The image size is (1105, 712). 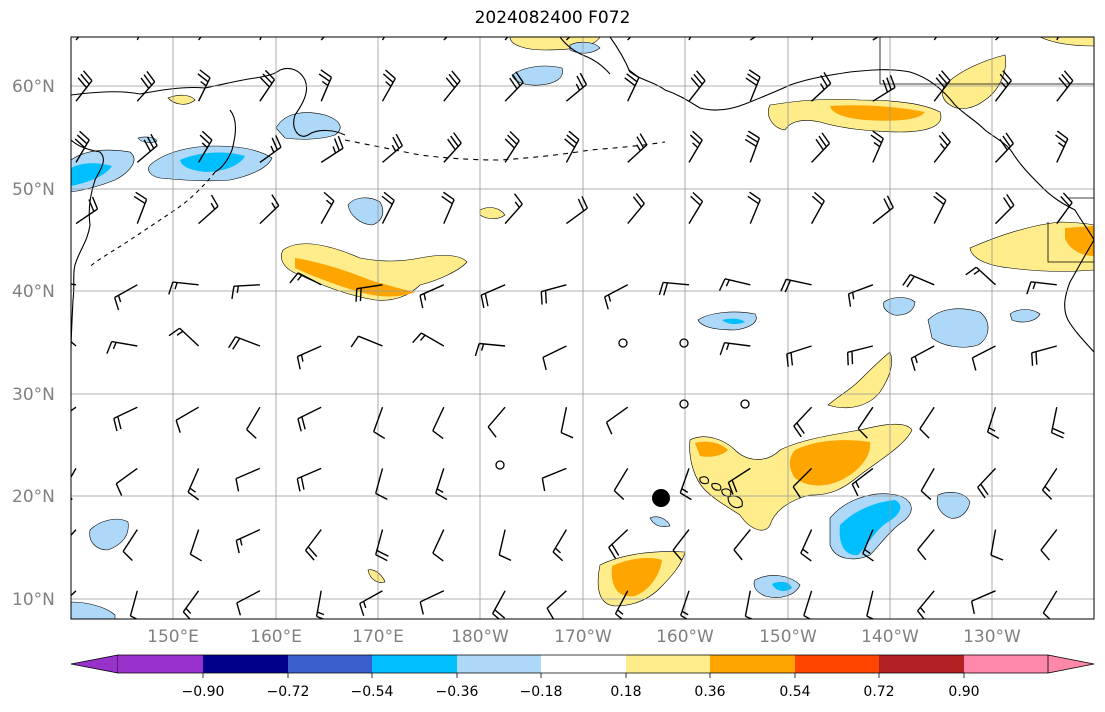 What do you see at coordinates (704, 480) in the screenshot?
I see `island` at bounding box center [704, 480].